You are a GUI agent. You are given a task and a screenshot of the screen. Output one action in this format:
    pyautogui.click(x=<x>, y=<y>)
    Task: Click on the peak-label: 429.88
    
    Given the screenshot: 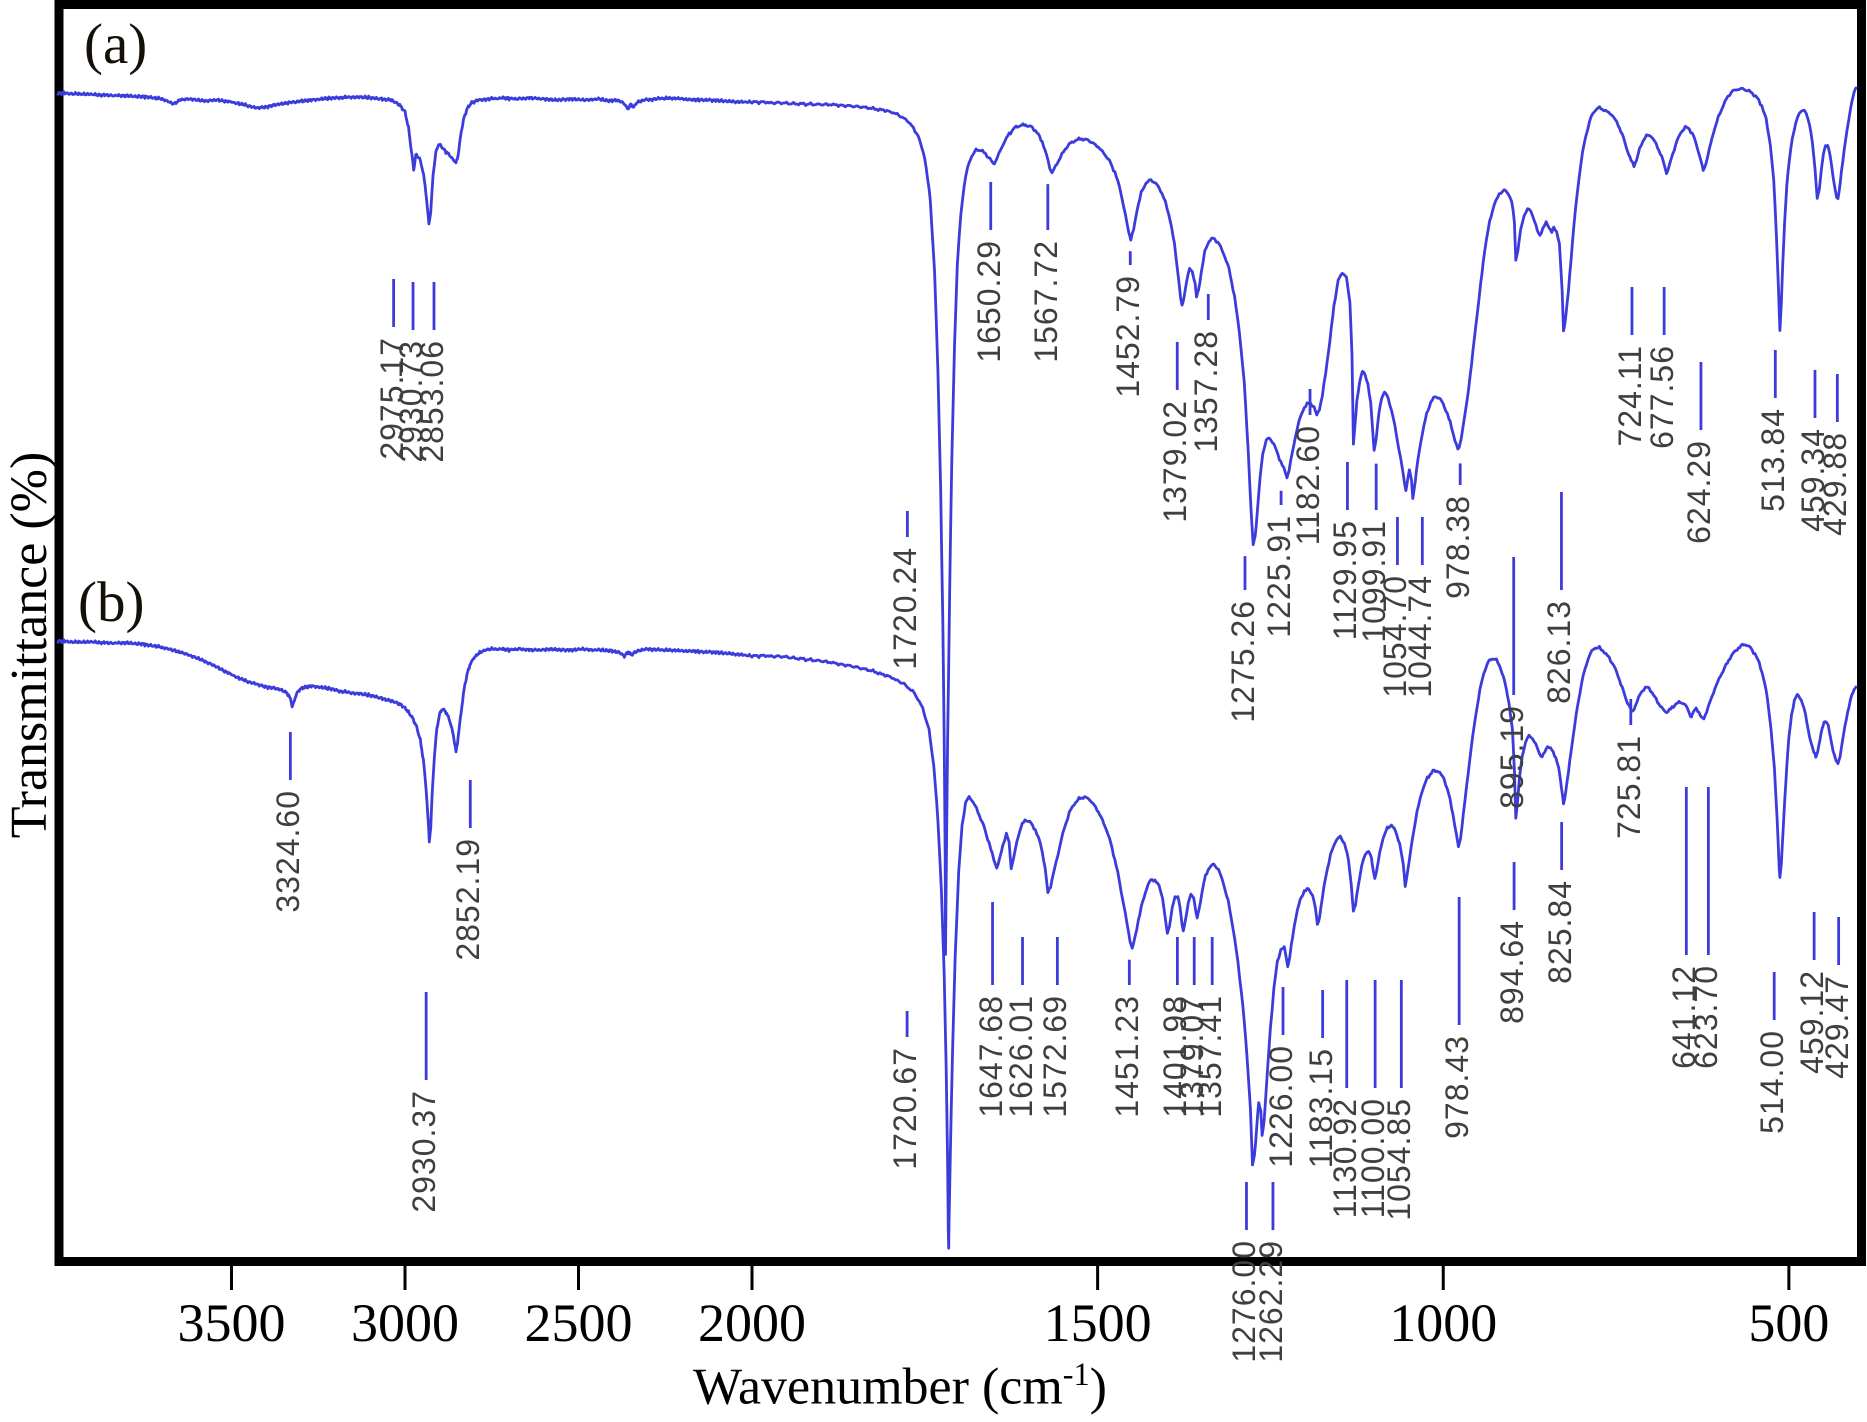 What is the action you would take?
    pyautogui.click(x=1835, y=484)
    